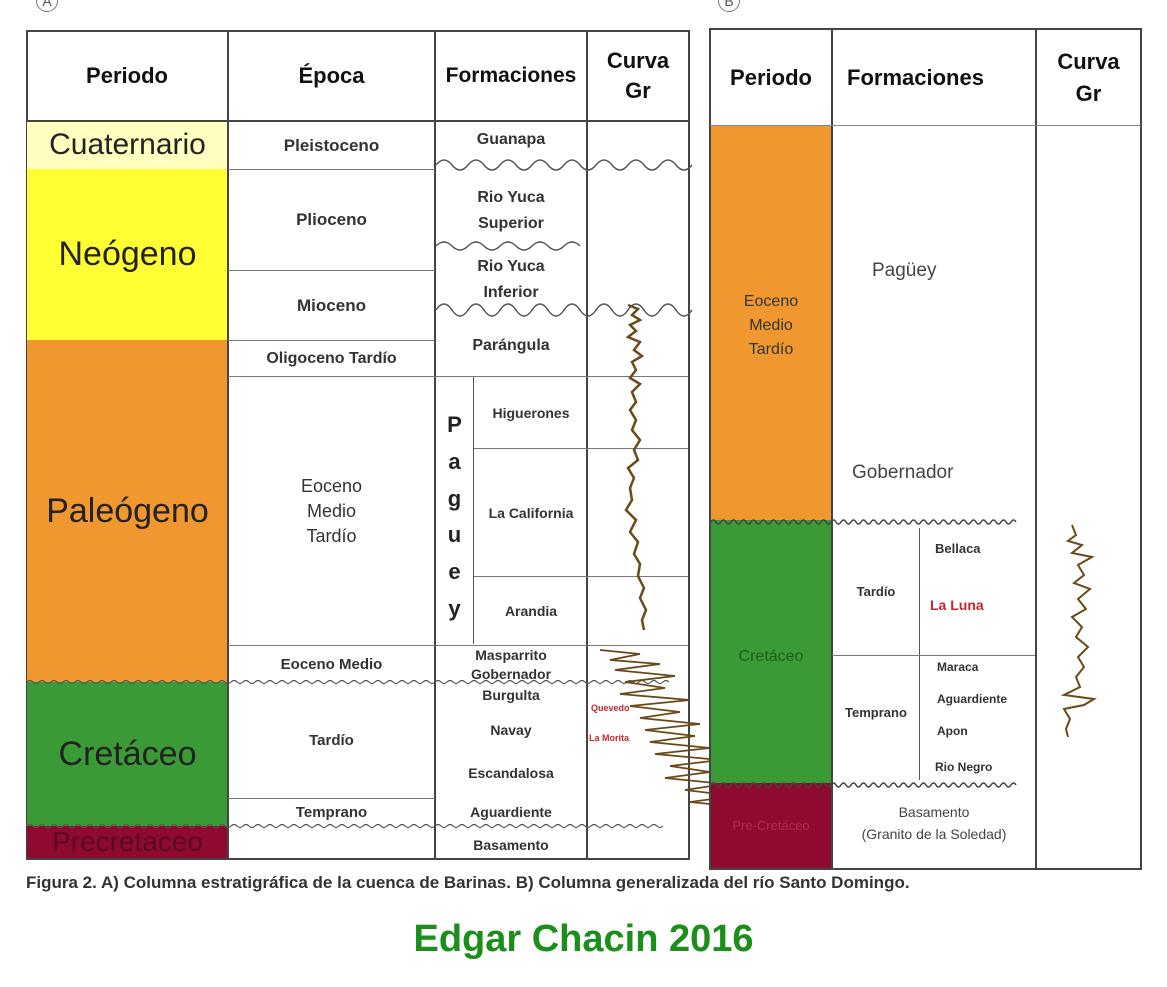 This screenshot has height=987, width=1167. I want to click on formation-b-basamento: Basamento (Granito de la Soledad), so click(934, 822).